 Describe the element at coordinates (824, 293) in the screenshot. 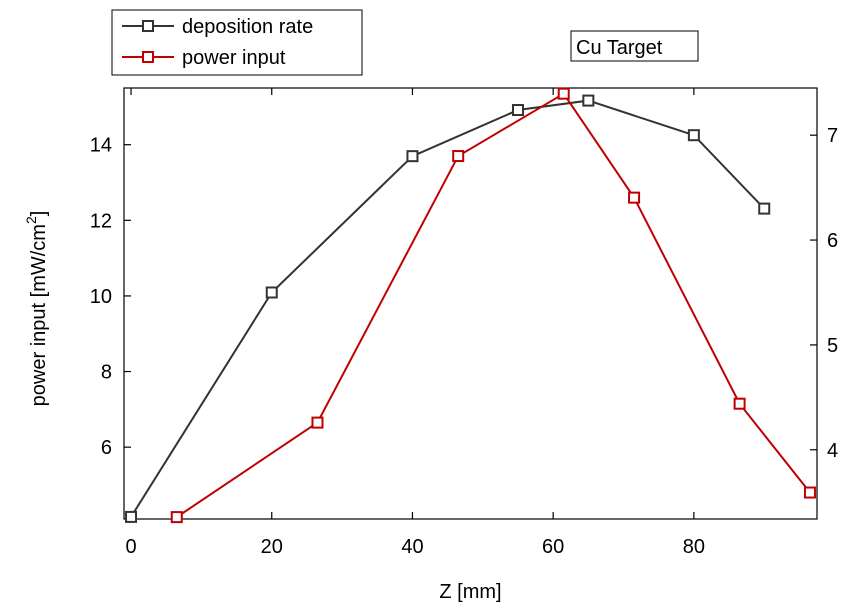

I see `right-y-axis: 4 5 6 7` at that location.